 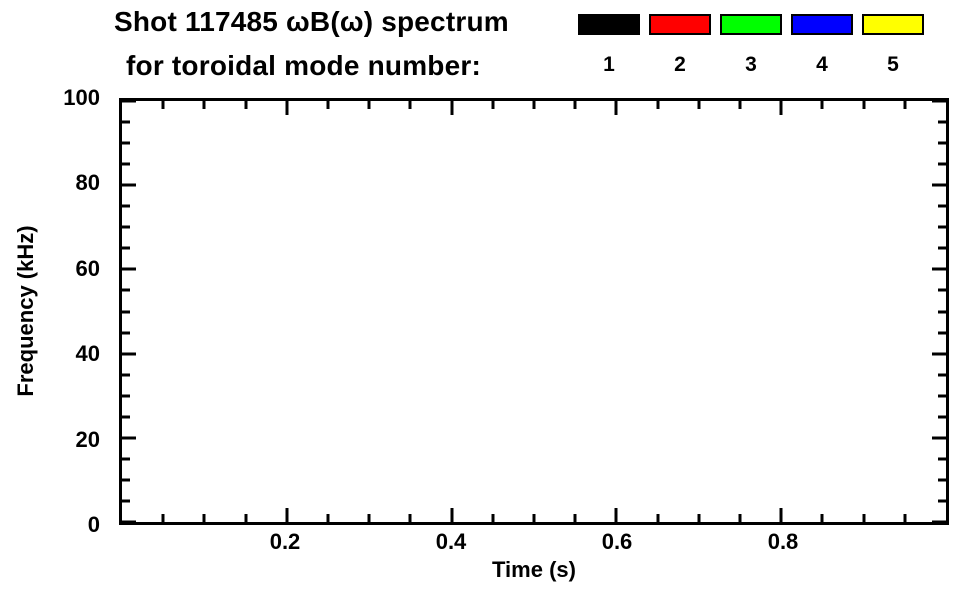 I want to click on legend-item: 5, so click(x=893, y=44).